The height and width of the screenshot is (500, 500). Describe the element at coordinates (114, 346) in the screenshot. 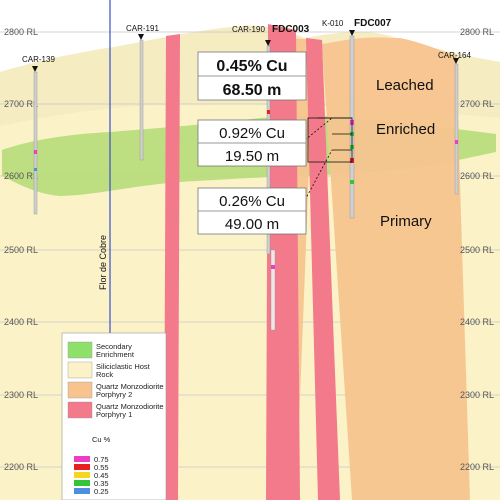

I see `legend-label: Secondary` at that location.